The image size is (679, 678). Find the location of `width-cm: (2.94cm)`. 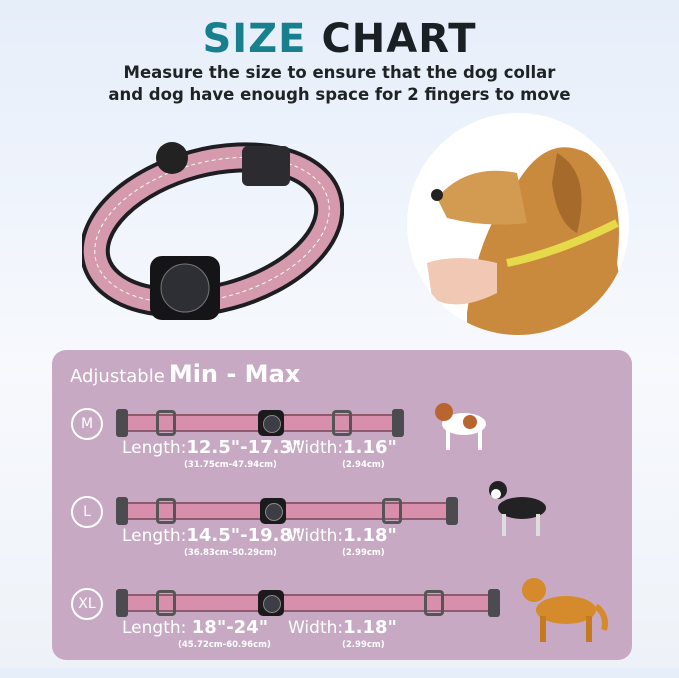

width-cm: (2.94cm) is located at coordinates (363, 465).